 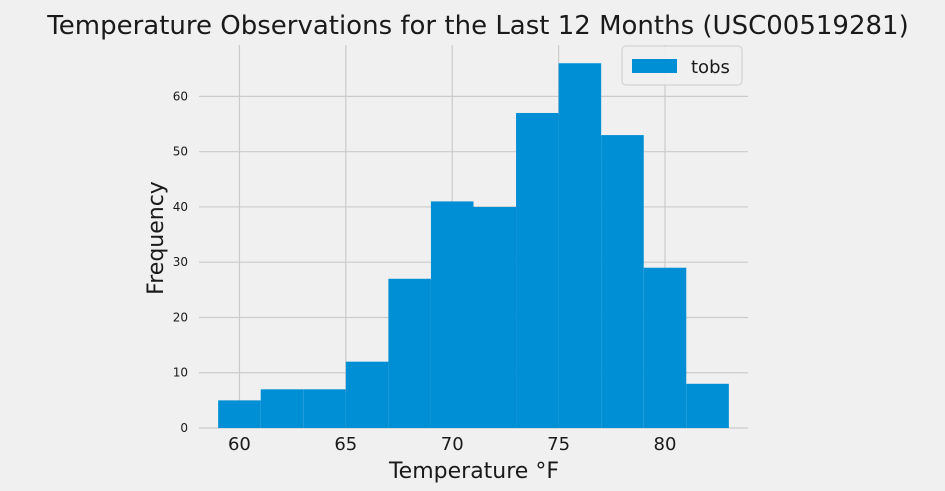 I want to click on x-axis-label: Temperature °F, so click(x=473, y=471).